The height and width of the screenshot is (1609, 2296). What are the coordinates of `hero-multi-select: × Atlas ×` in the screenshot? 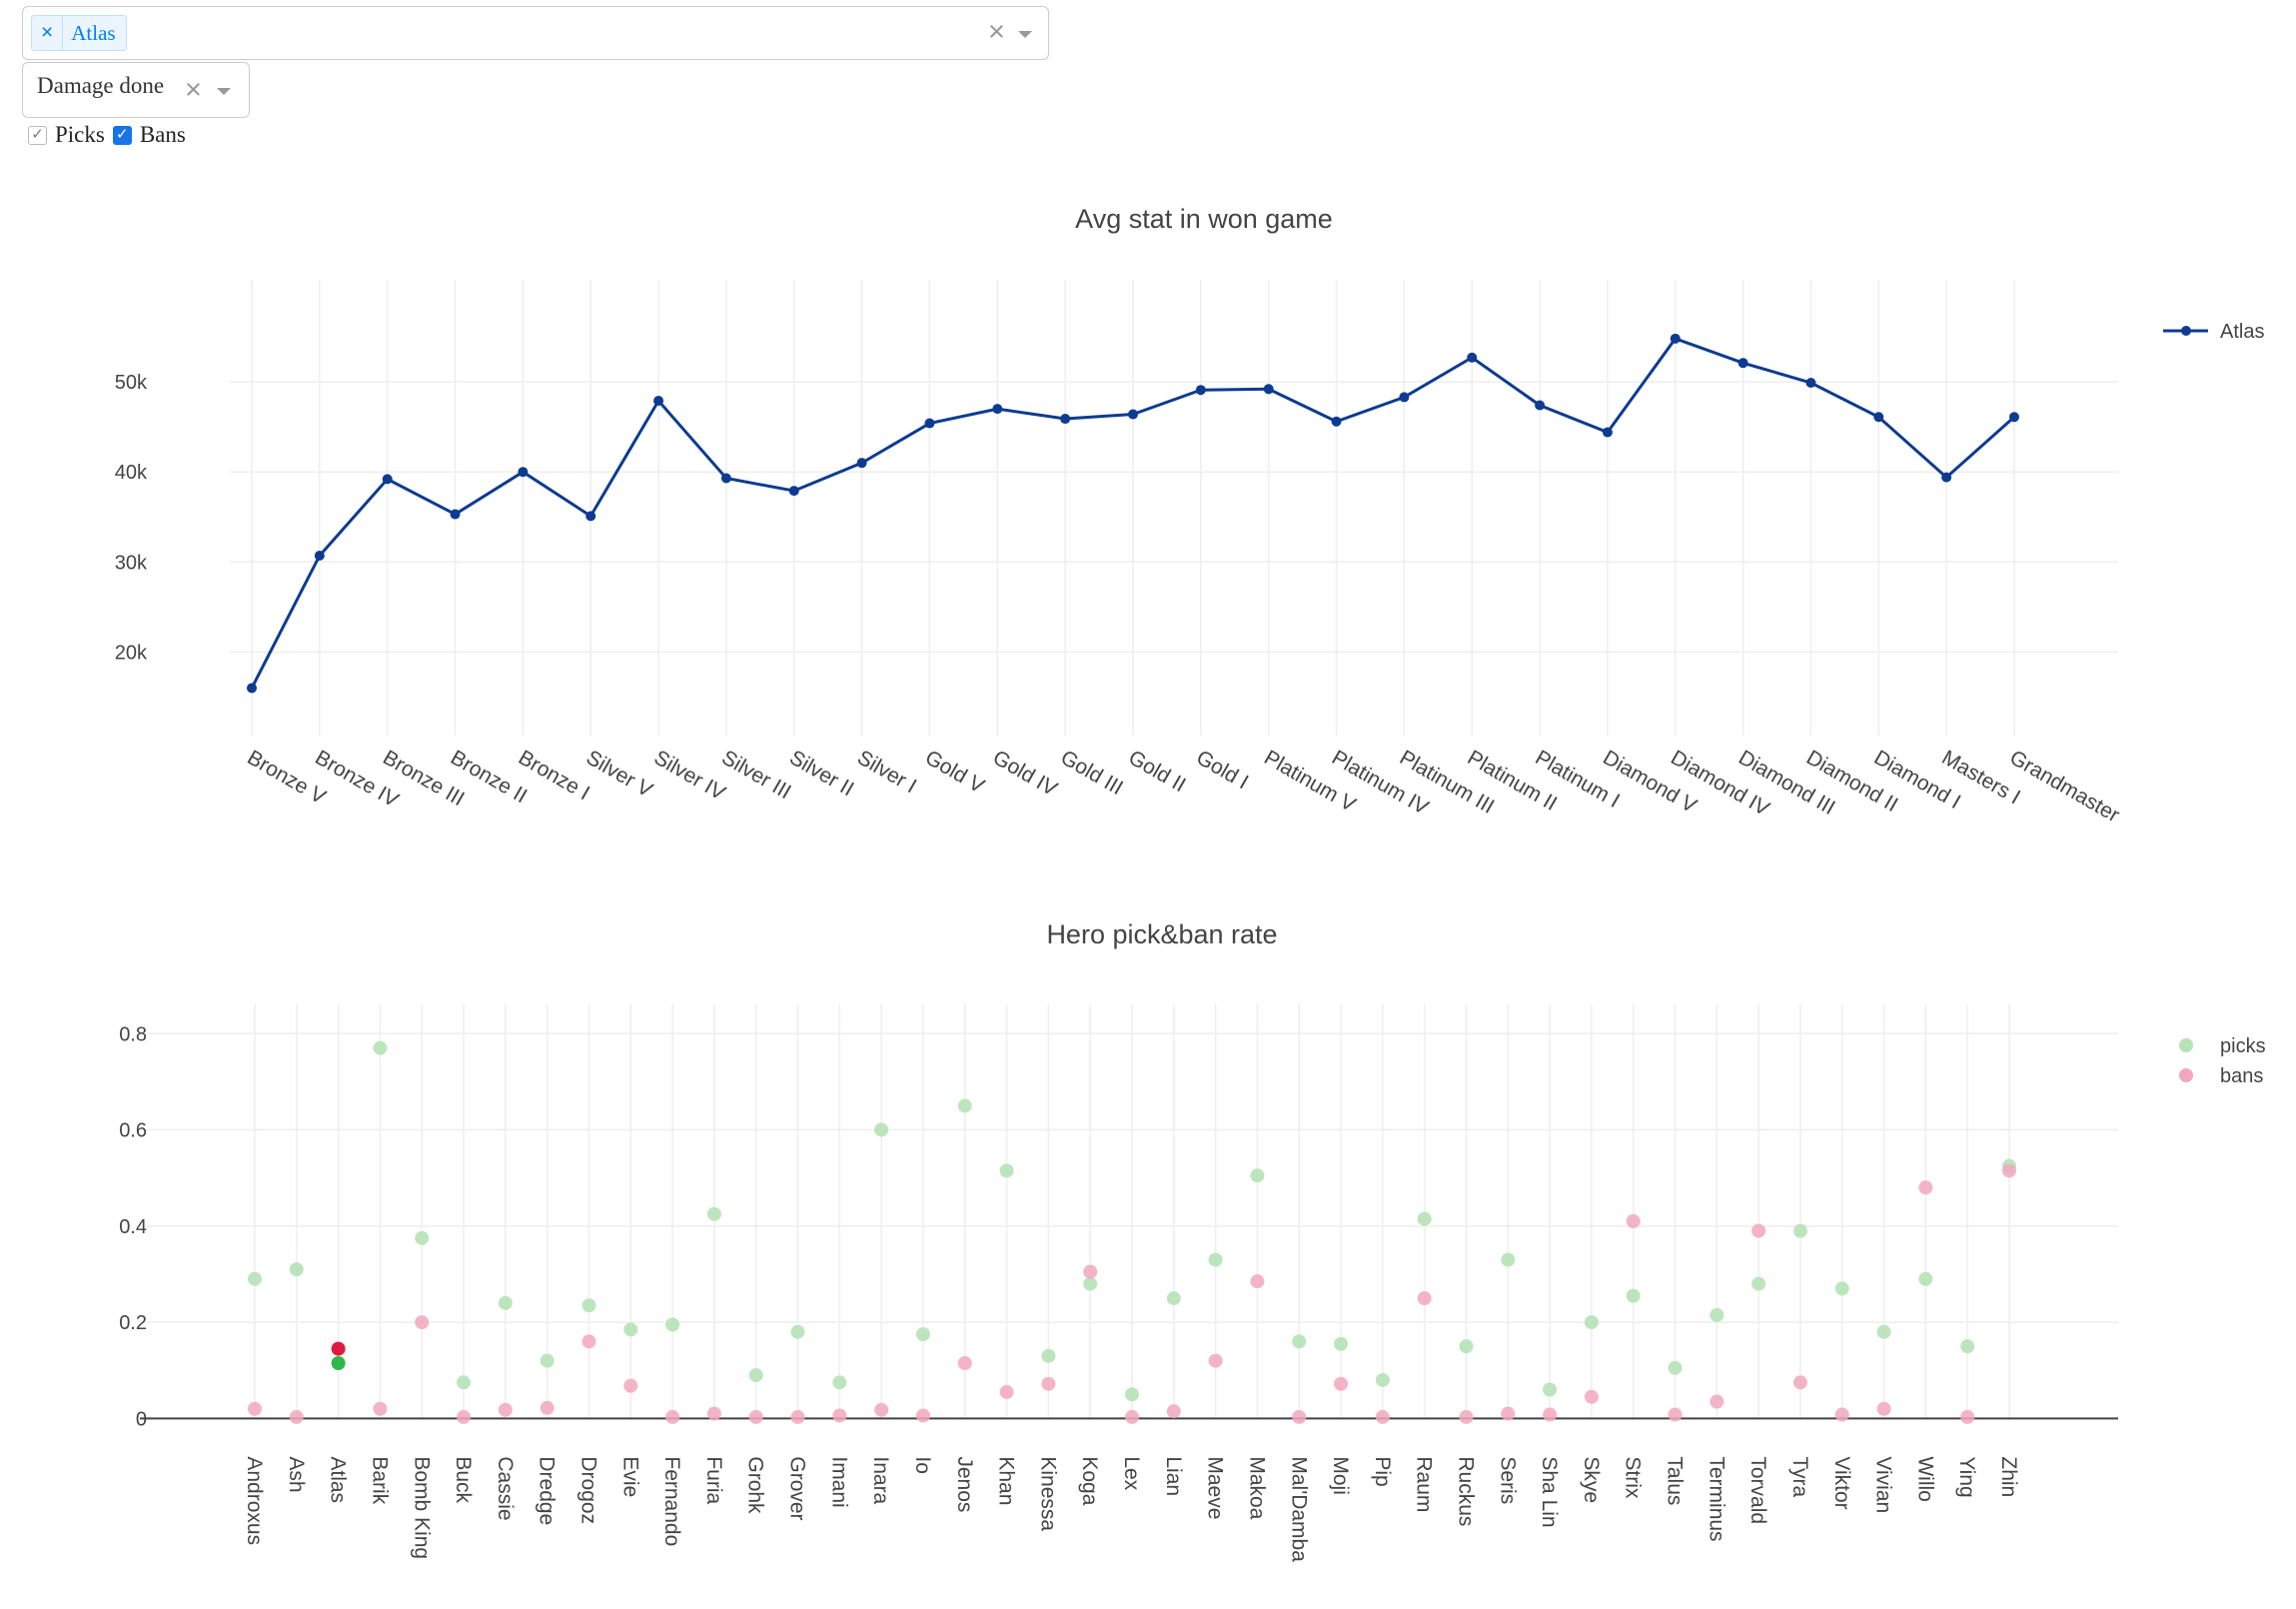 It's located at (535, 33).